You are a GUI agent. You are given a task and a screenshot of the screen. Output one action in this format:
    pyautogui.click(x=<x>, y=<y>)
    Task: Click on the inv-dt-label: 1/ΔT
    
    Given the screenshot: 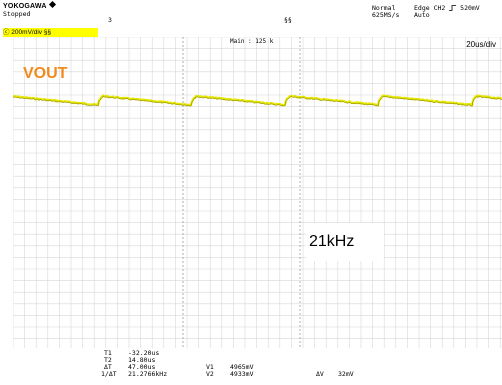 What is the action you would take?
    pyautogui.click(x=109, y=374)
    